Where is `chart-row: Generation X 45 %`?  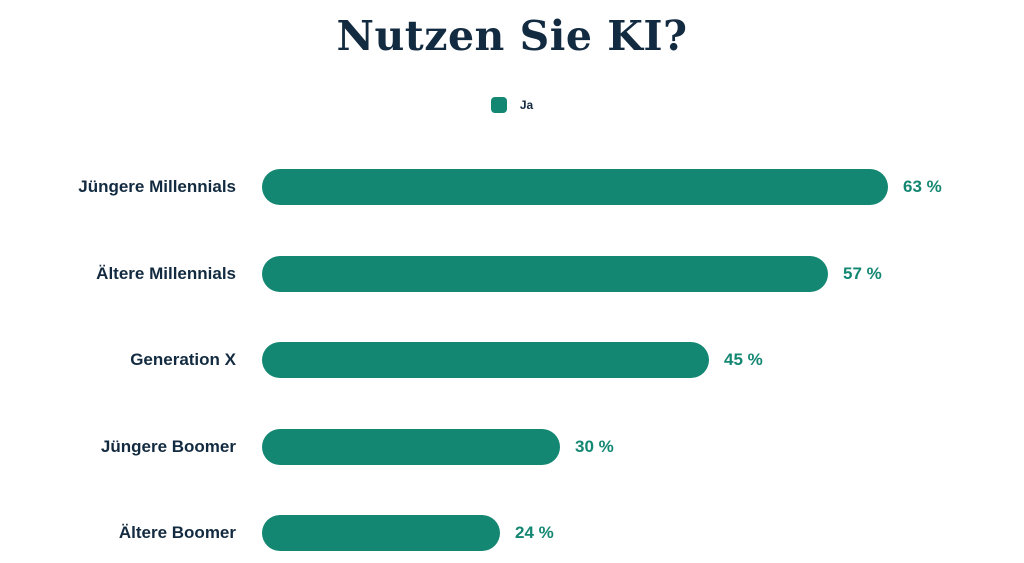 chart-row: Generation X 45 % is located at coordinates (512, 360).